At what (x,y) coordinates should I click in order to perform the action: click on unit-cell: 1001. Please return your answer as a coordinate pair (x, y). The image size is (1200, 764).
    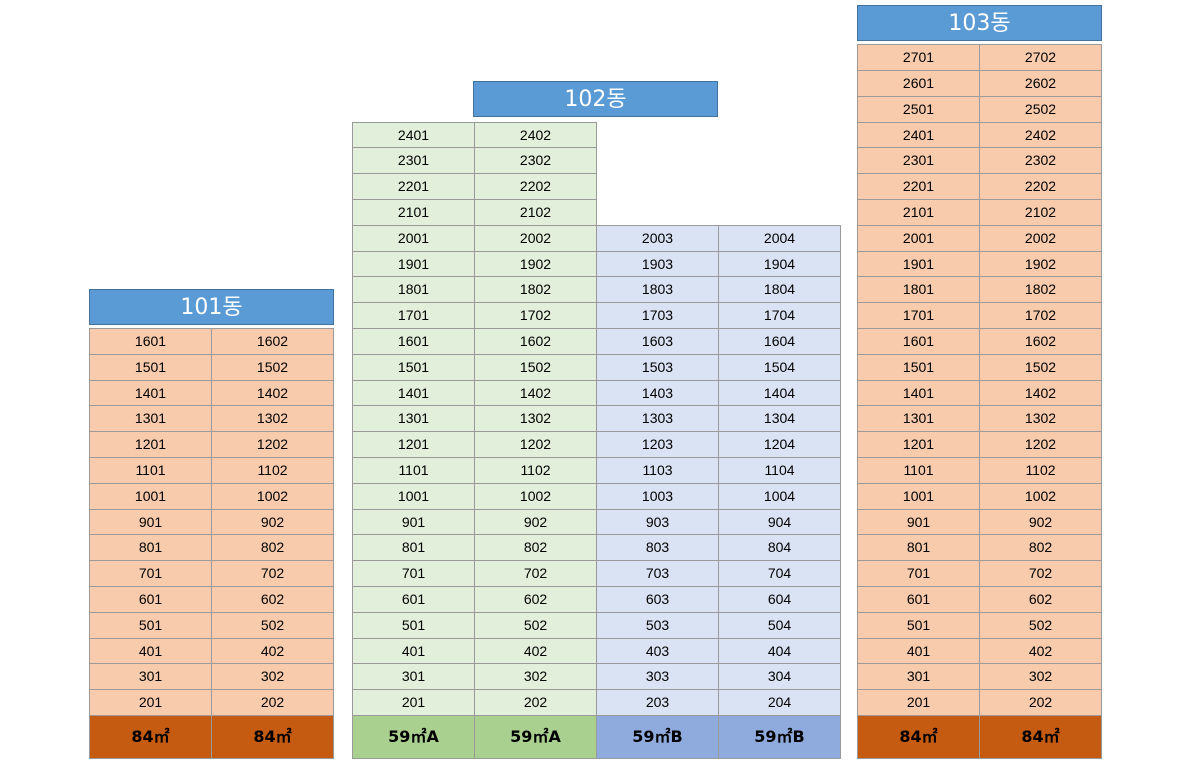
    Looking at the image, I should click on (150, 496).